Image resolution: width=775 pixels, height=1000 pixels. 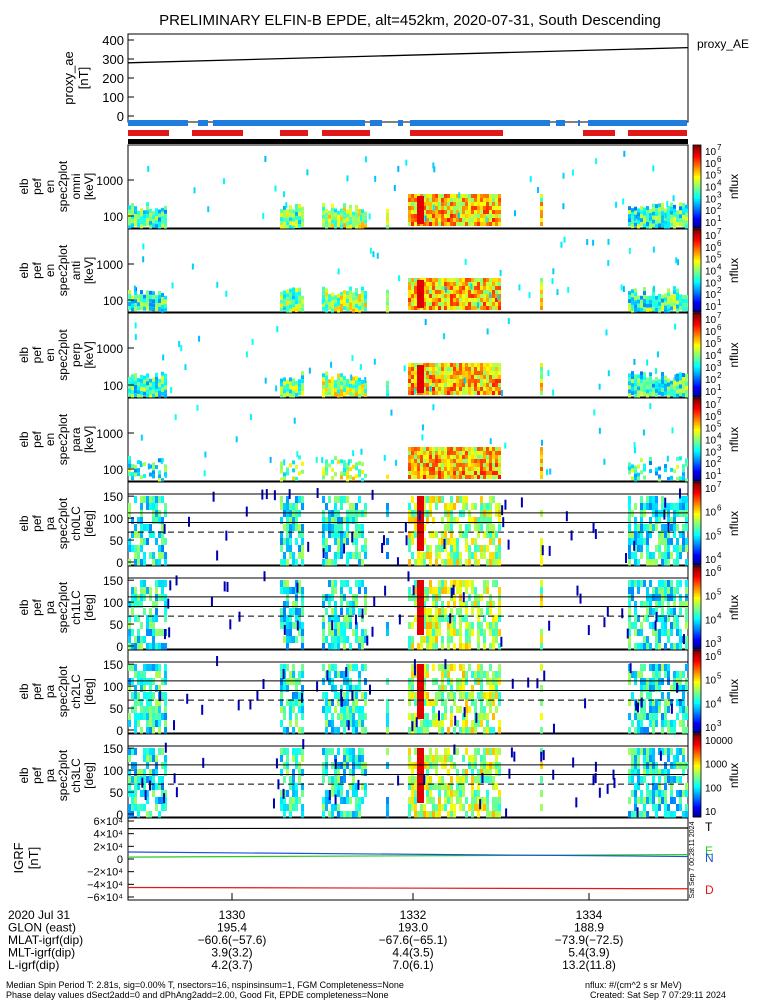 What do you see at coordinates (637, 123) in the screenshot?
I see `region-bar-blue` at bounding box center [637, 123].